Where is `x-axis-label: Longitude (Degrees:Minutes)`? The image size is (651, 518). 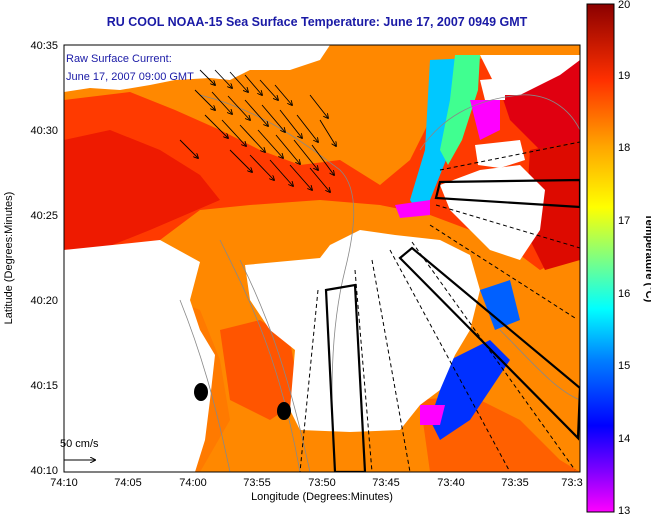
x-axis-label: Longitude (Degrees:Minutes) is located at coordinates (322, 497).